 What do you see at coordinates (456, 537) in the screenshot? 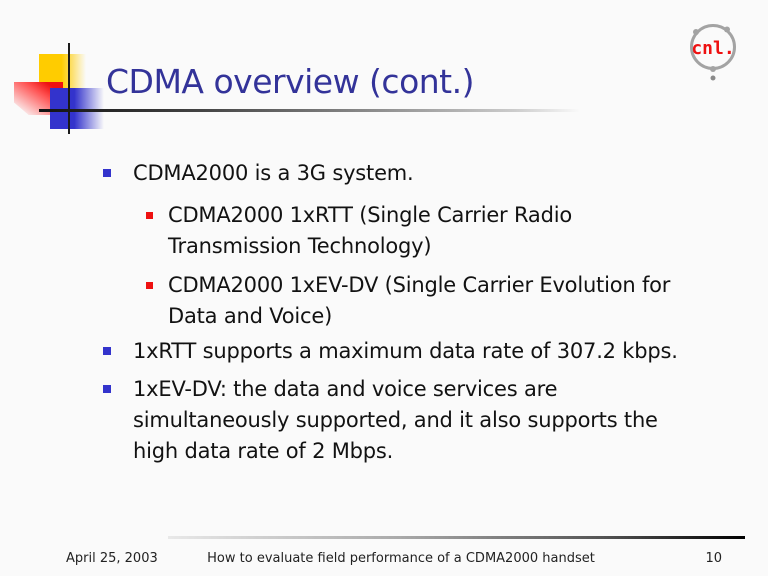
I see `footer-divider` at bounding box center [456, 537].